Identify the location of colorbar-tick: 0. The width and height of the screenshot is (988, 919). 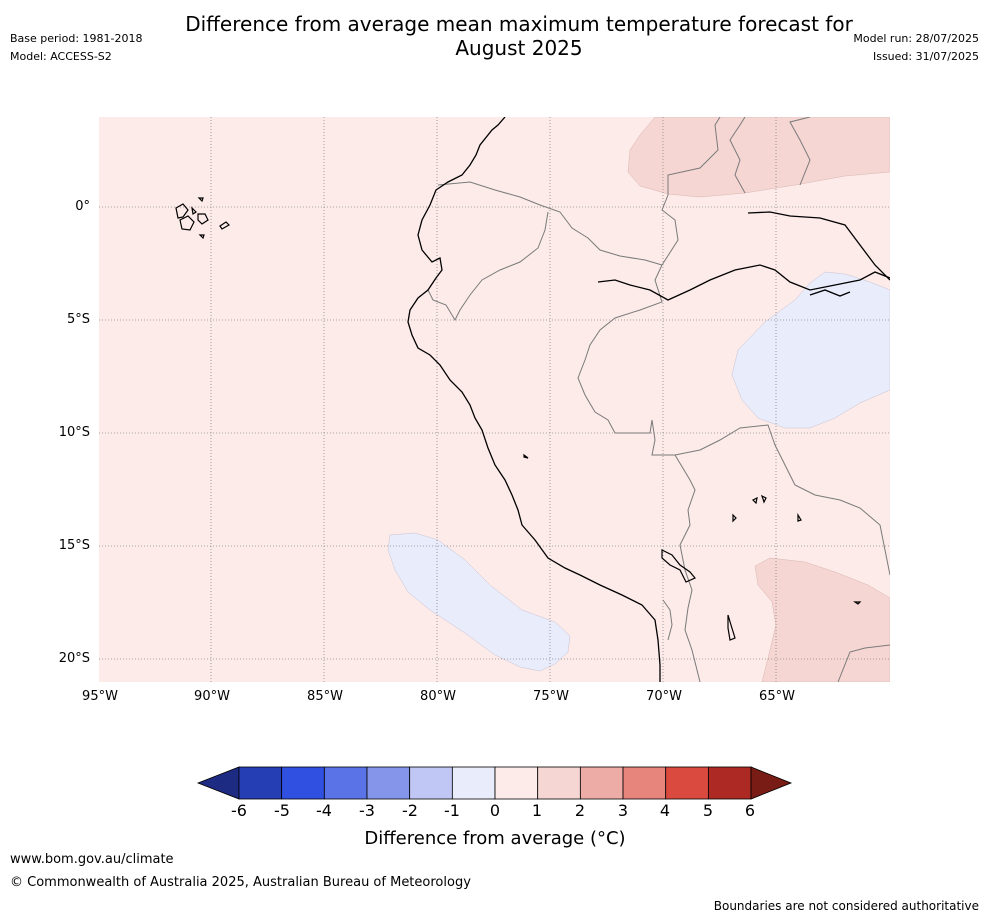
(495, 810).